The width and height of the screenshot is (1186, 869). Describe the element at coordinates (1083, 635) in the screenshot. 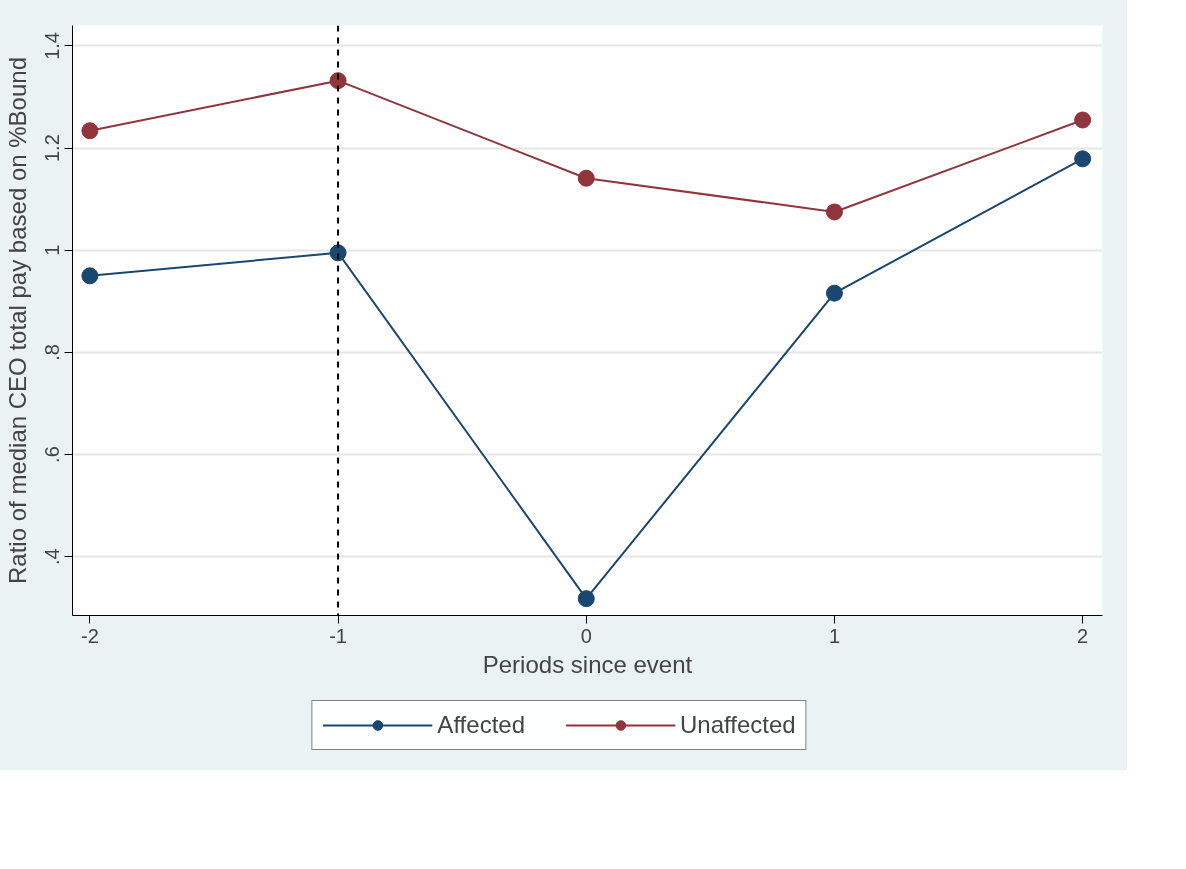

I see `x-tick-label: 2` at that location.